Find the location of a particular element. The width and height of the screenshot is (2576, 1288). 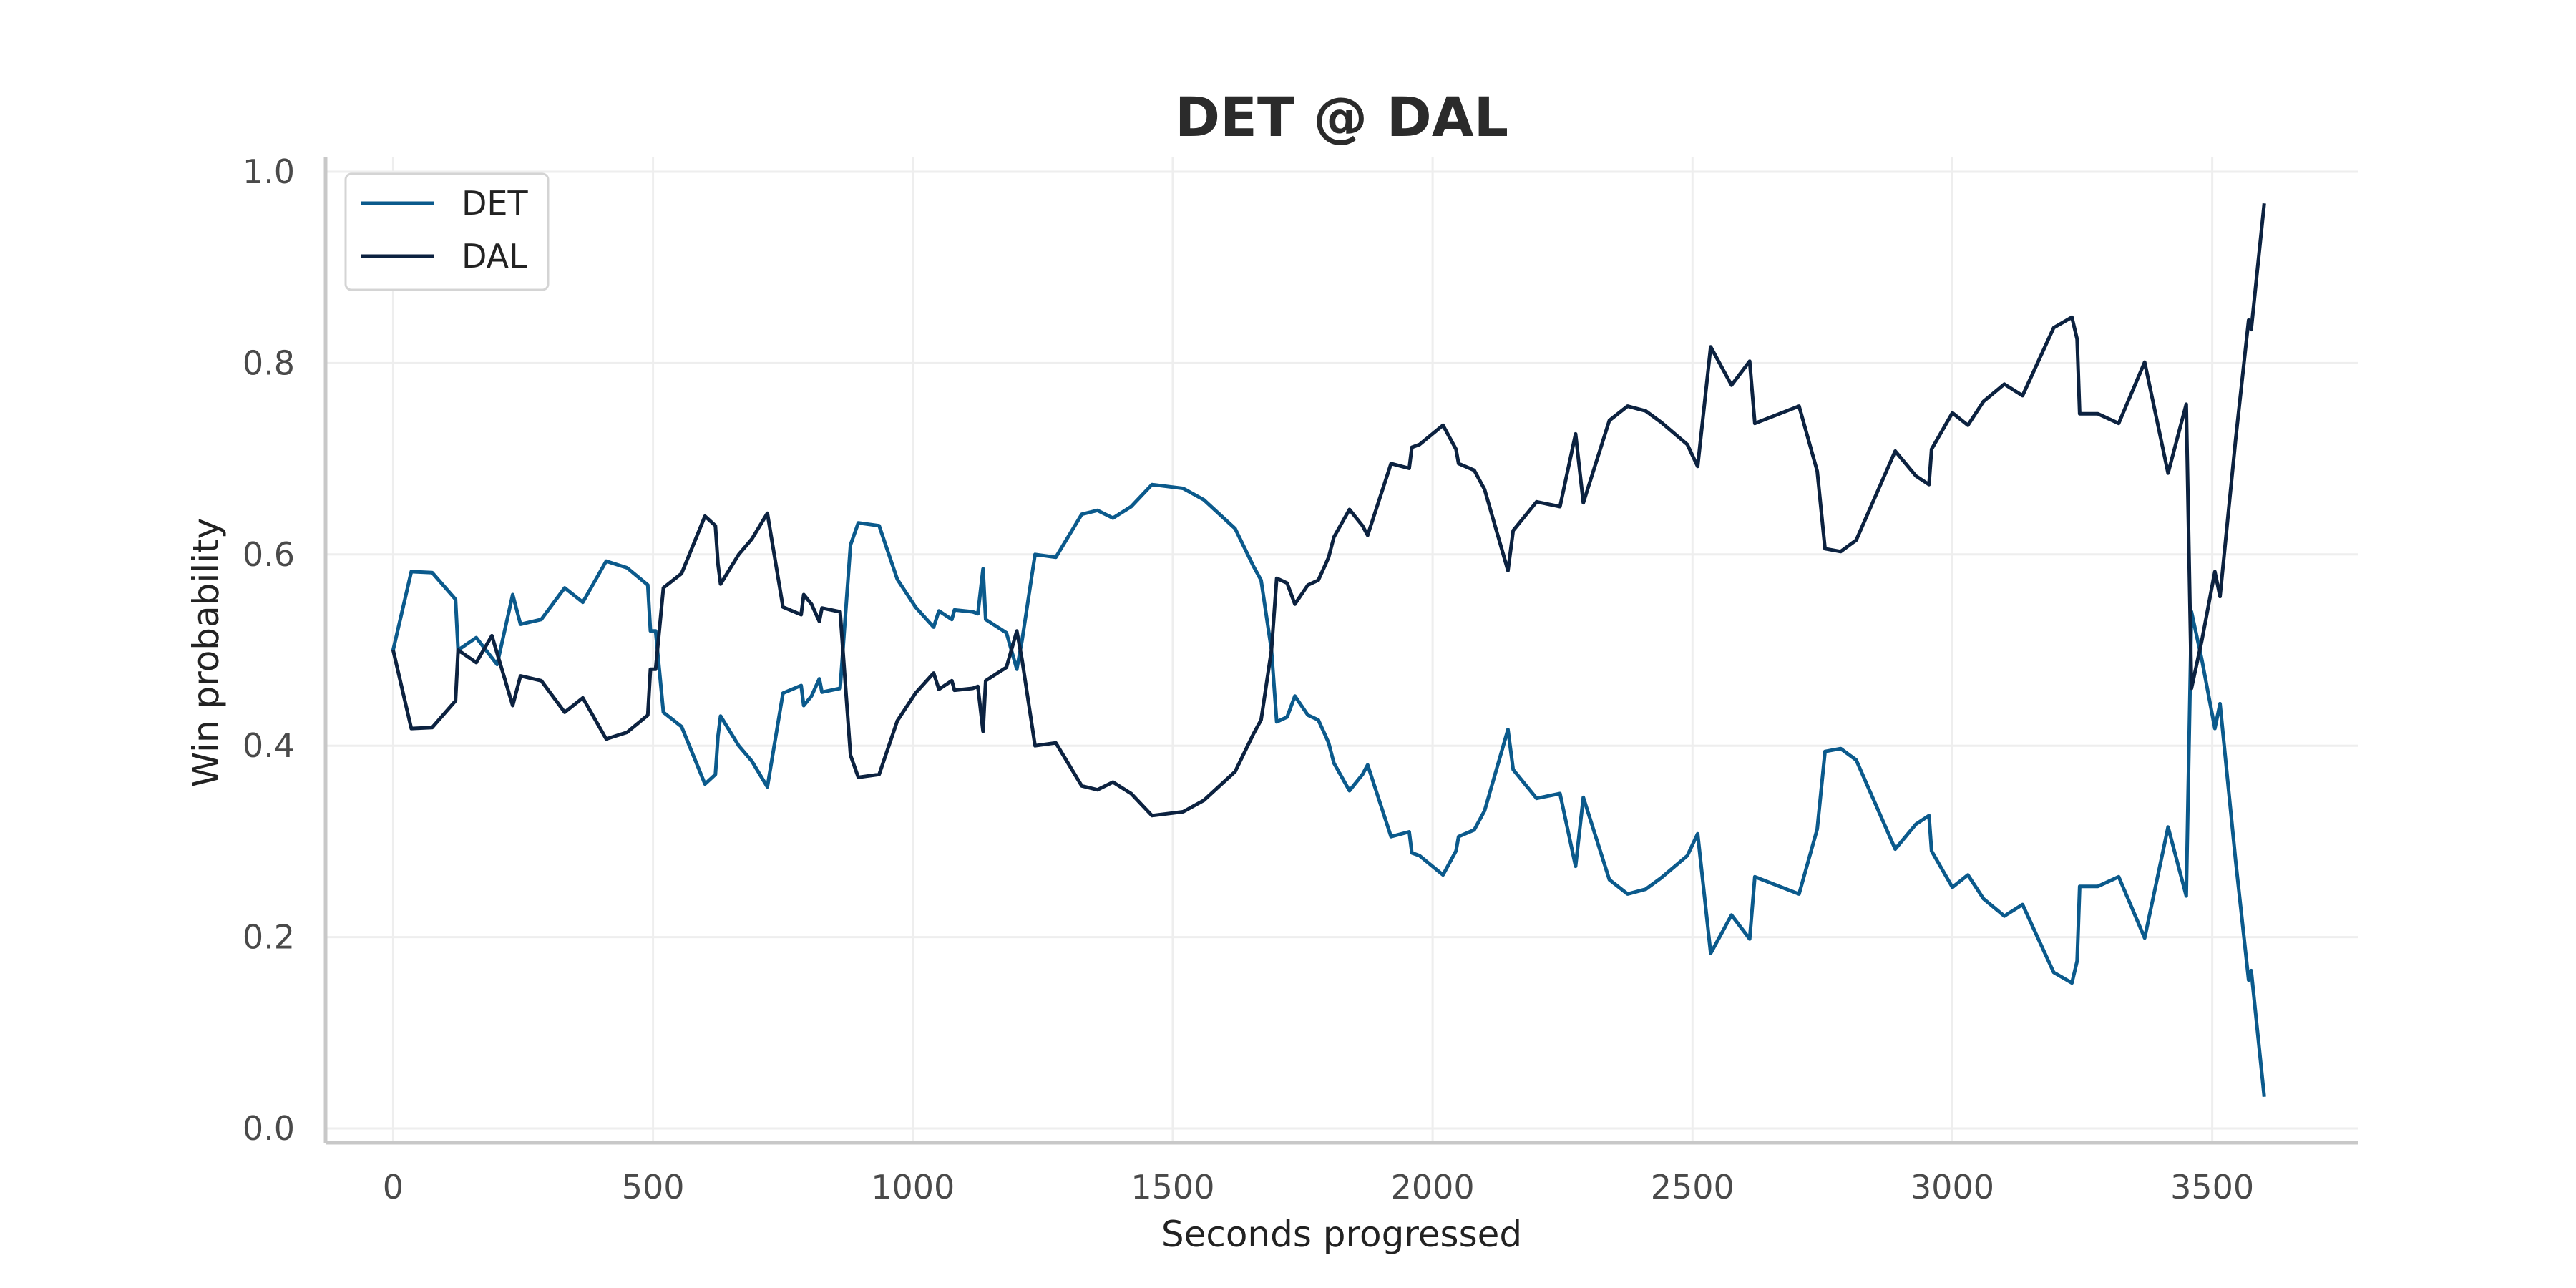

y-tick-label: 0.8 is located at coordinates (269, 362).